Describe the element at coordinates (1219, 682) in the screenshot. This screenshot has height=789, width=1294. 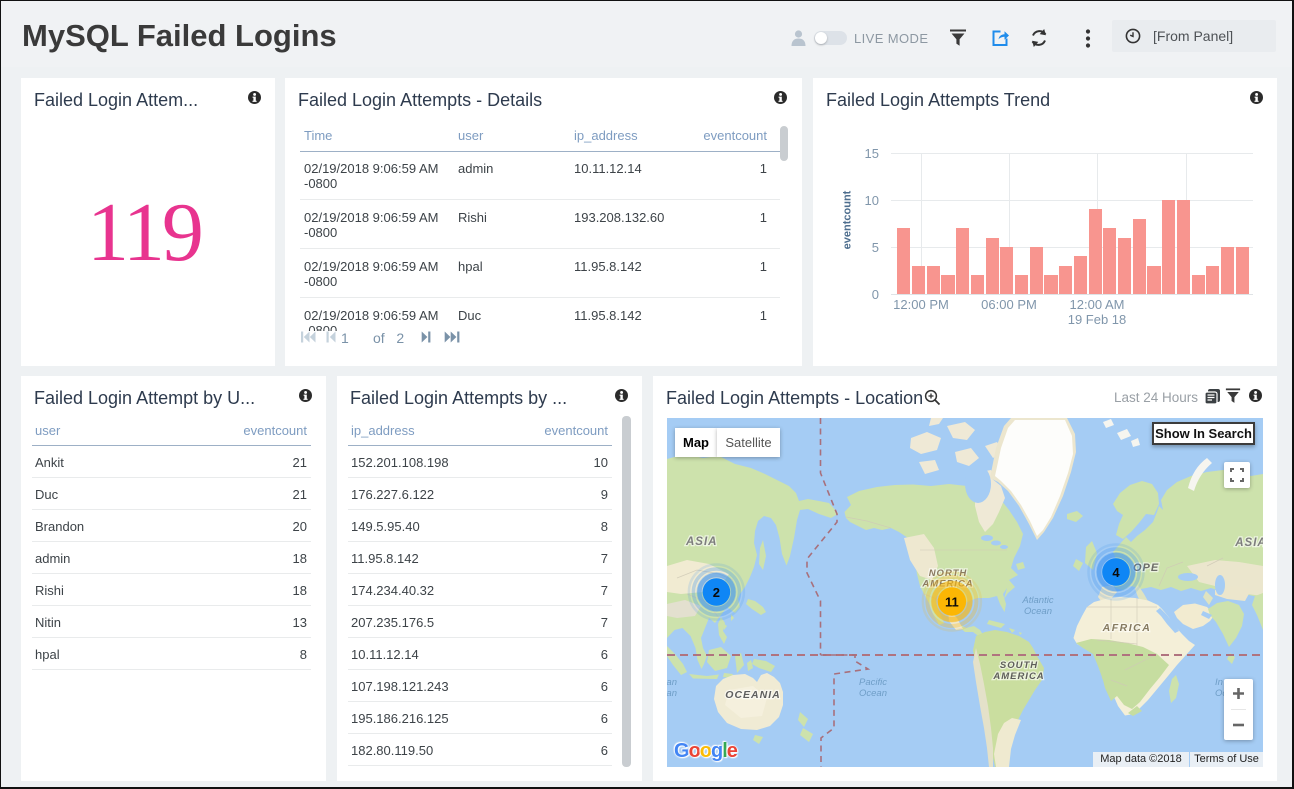
I see `svg-text: In` at that location.